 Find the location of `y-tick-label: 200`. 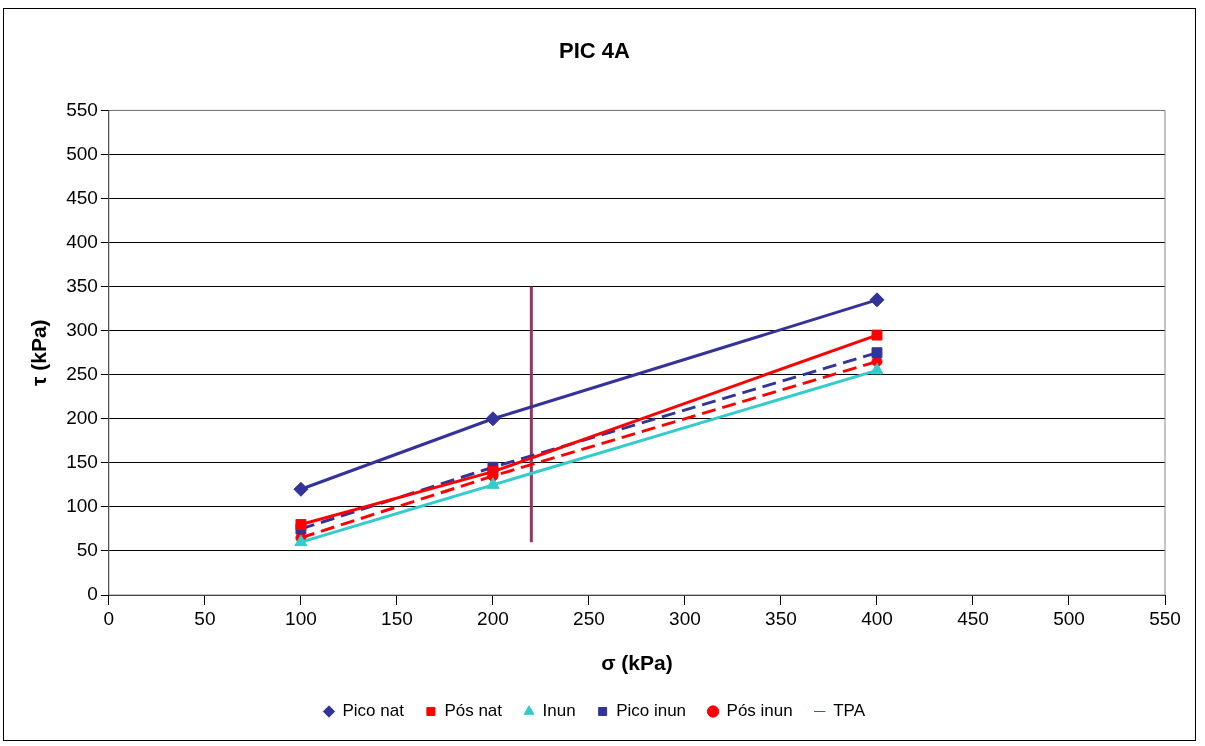

y-tick-label: 200 is located at coordinates (82, 418).